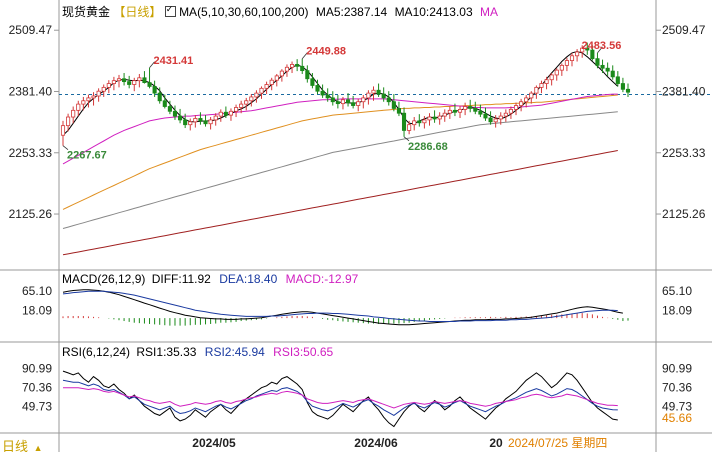 This screenshot has height=457, width=712. Describe the element at coordinates (351, 12) in the screenshot. I see `ma5-value: MA5:2387.14` at that location.